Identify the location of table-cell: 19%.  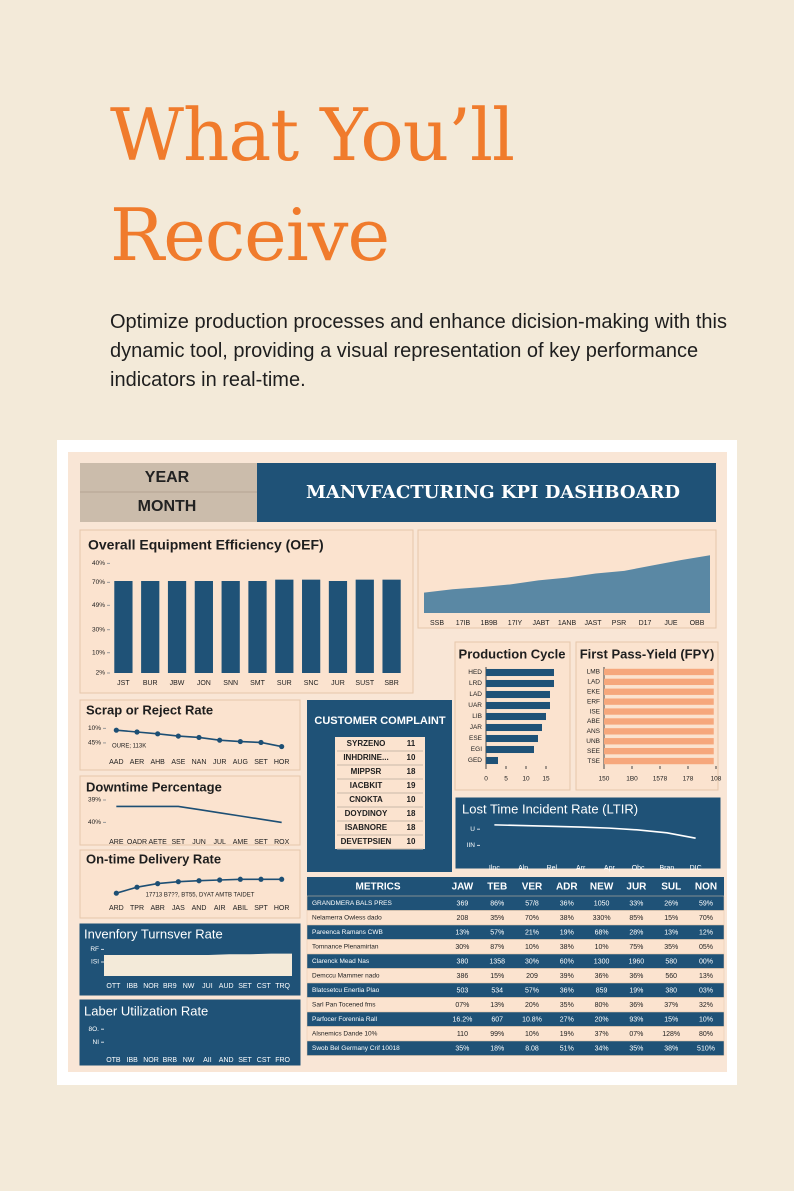
(567, 932).